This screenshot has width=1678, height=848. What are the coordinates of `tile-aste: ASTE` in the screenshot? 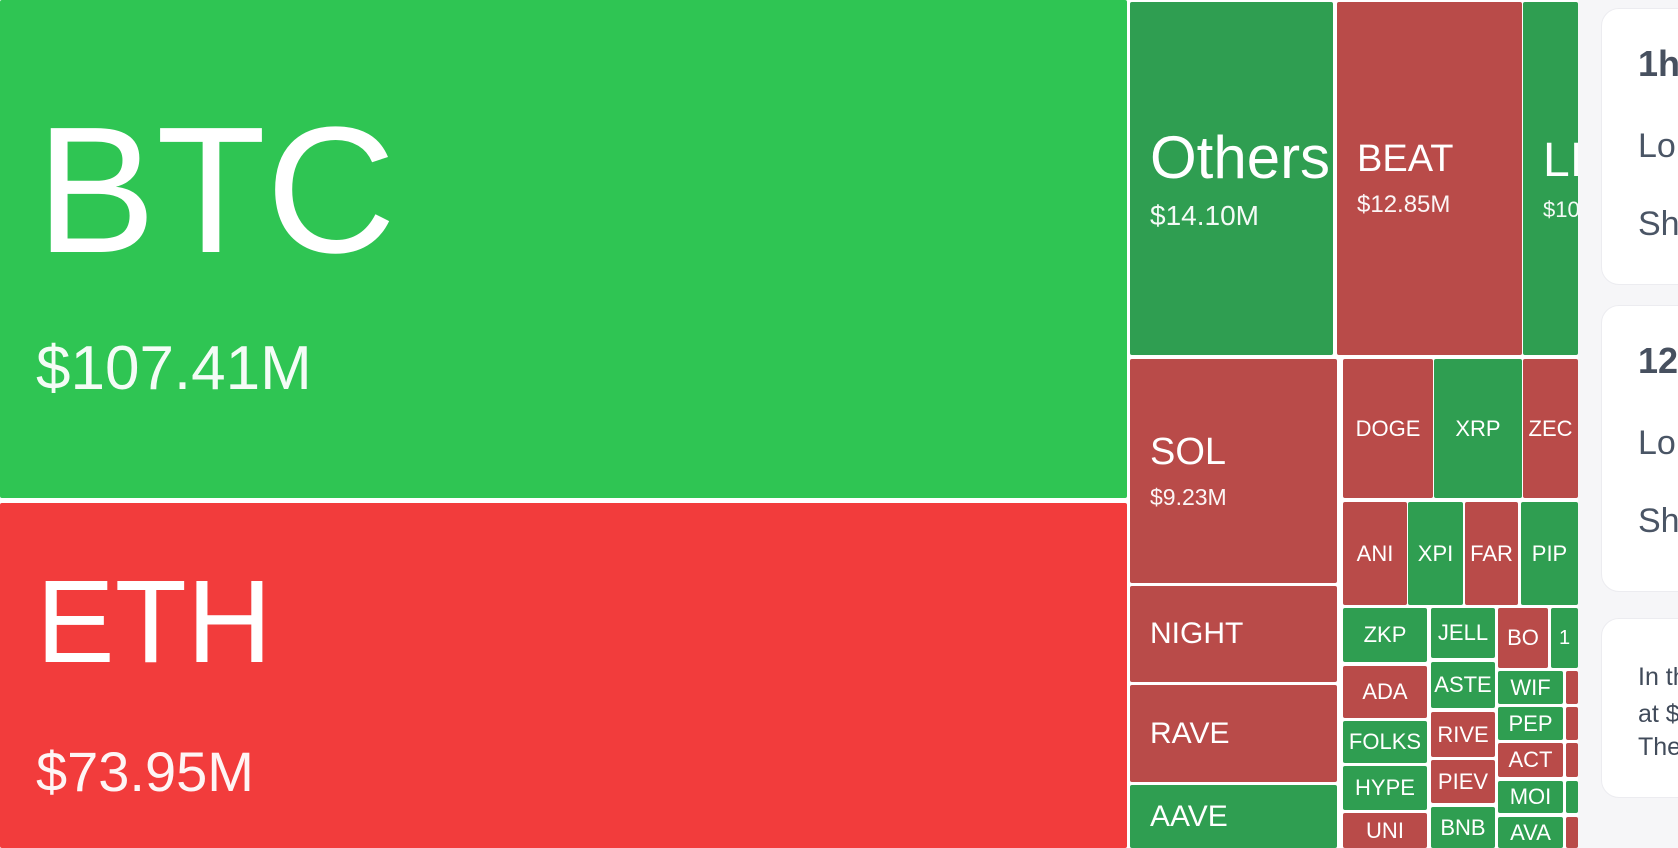 It's located at (1463, 685).